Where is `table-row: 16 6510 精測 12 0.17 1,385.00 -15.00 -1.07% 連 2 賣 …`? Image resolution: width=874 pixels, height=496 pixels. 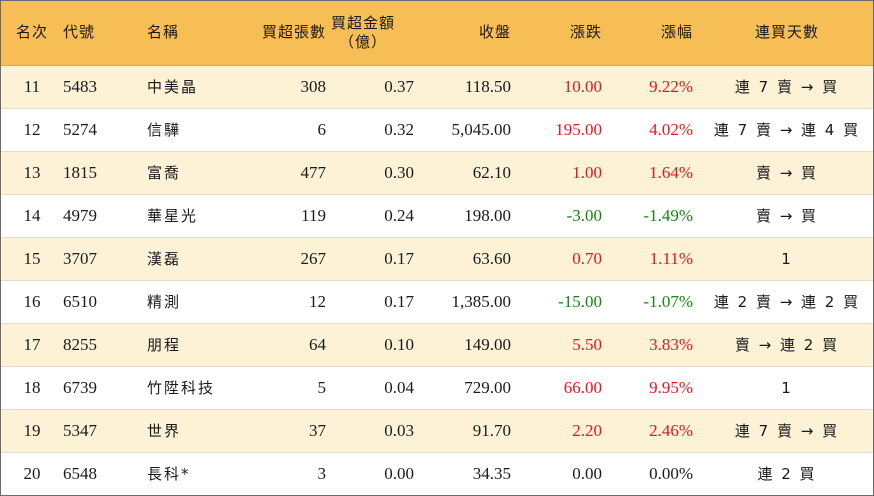 table-row: 16 6510 精測 12 0.17 1,385.00 -15.00 -1.07% 連 2 賣 … is located at coordinates (437, 301).